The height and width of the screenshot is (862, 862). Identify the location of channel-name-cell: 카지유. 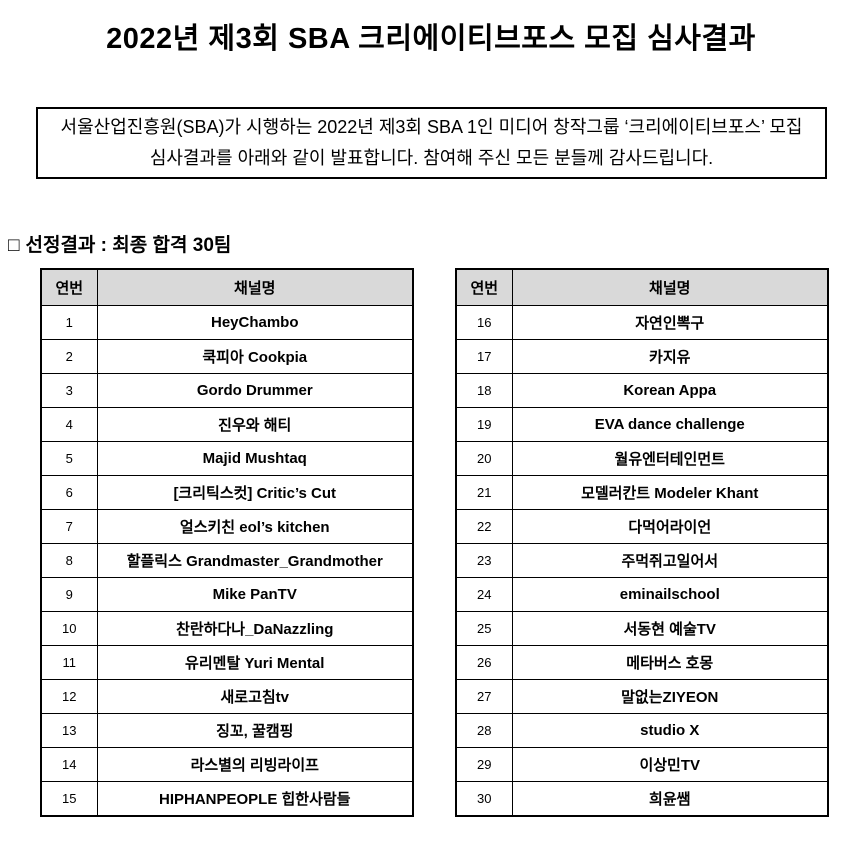
(670, 356).